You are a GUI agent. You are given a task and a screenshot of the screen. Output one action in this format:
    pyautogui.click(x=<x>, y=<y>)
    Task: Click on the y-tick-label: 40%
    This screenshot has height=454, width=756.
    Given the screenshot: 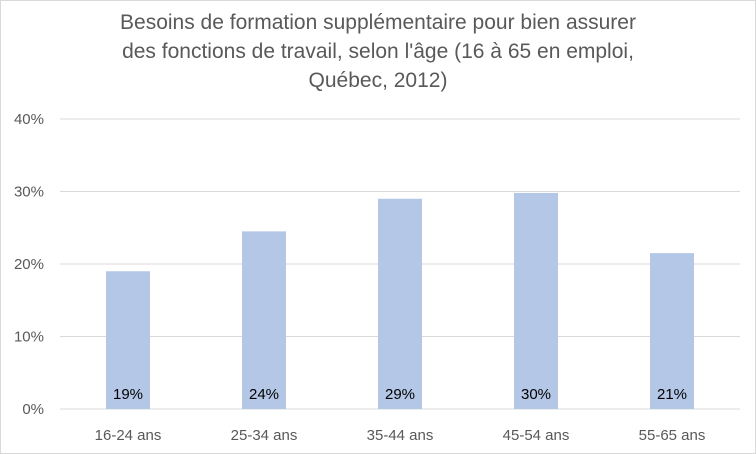 What is the action you would take?
    pyautogui.click(x=29, y=119)
    